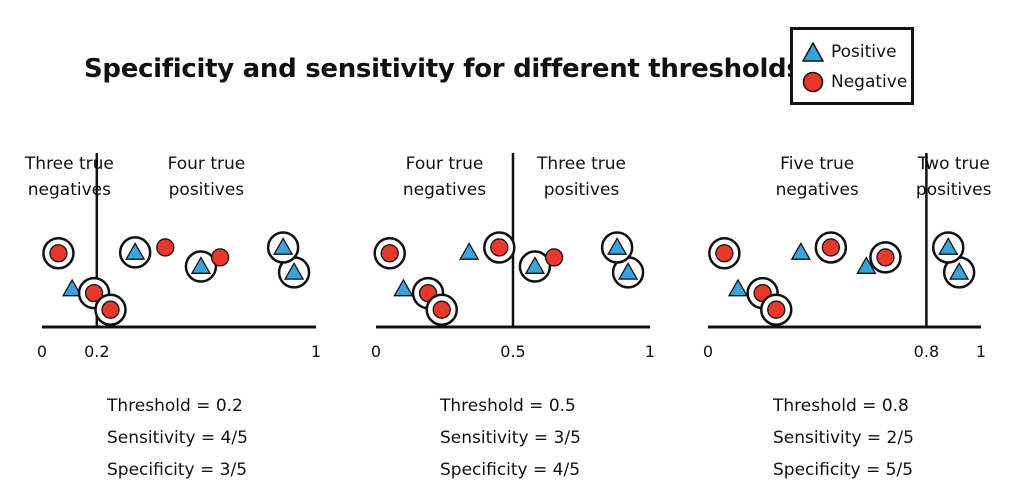 This screenshot has width=1031, height=504. What do you see at coordinates (864, 52) in the screenshot?
I see `legend-label-positive: Positive` at bounding box center [864, 52].